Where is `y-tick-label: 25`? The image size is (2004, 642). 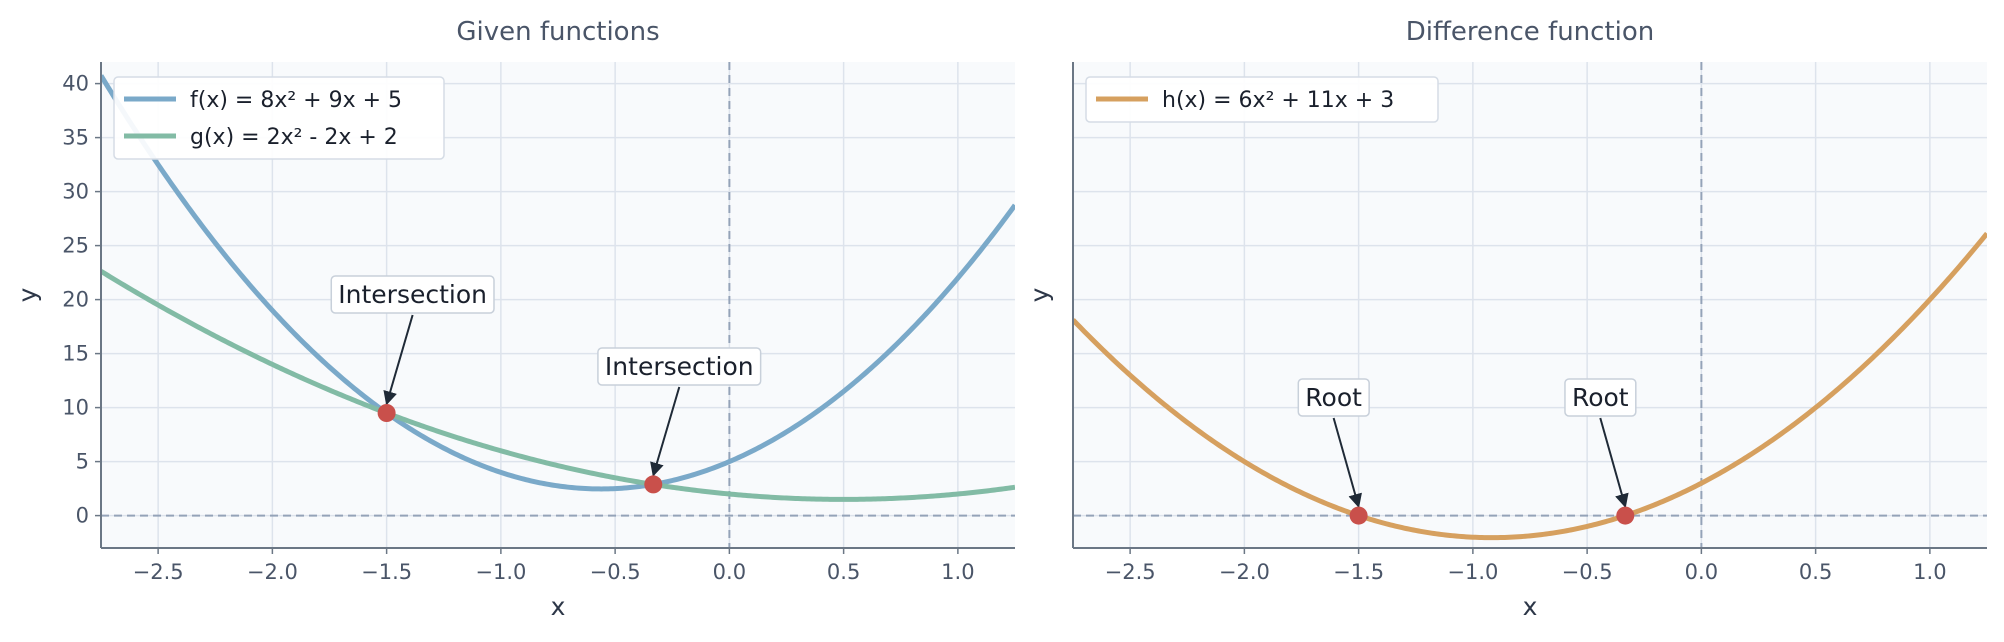 y-tick-label: 25 is located at coordinates (75, 246).